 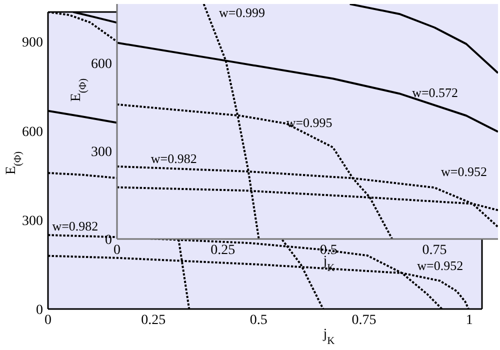 I want to click on line-series, so click(x=423, y=39).